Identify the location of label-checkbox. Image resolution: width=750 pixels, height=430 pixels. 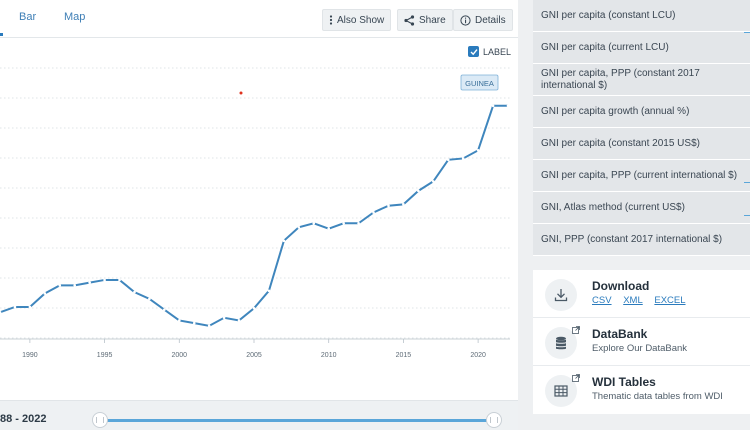
(473, 51).